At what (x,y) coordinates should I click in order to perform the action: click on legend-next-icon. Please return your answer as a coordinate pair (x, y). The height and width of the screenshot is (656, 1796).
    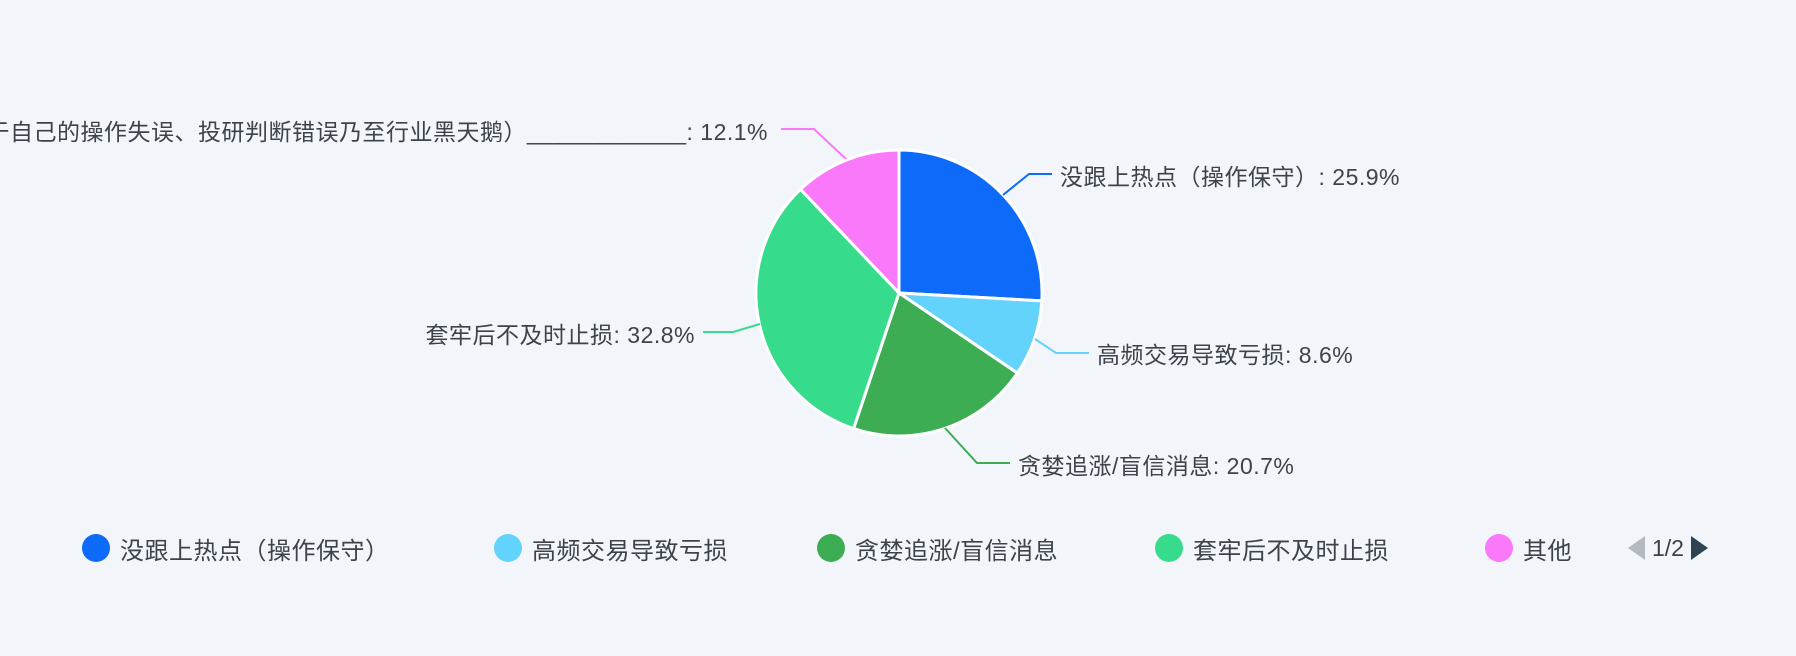
    Looking at the image, I should click on (1699, 548).